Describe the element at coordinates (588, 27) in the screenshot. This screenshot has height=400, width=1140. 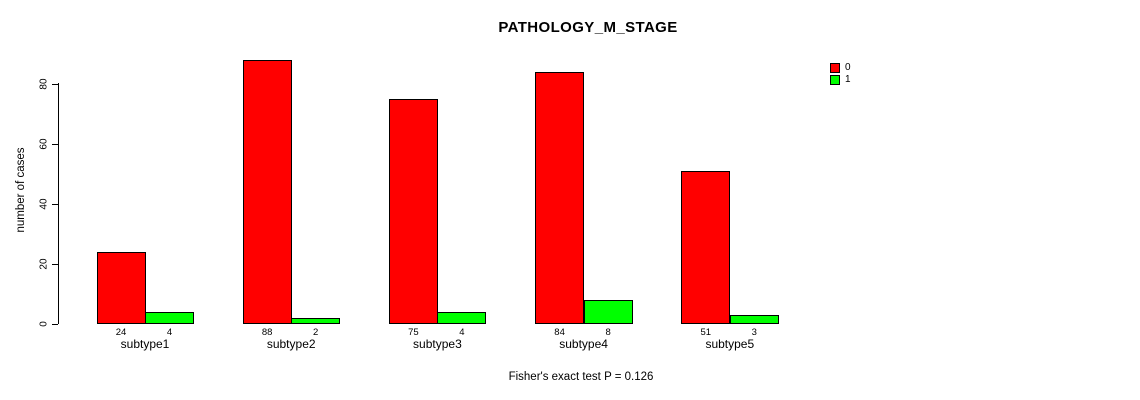
I see `chart-title: PATHOLOGY_M_STAGE` at that location.